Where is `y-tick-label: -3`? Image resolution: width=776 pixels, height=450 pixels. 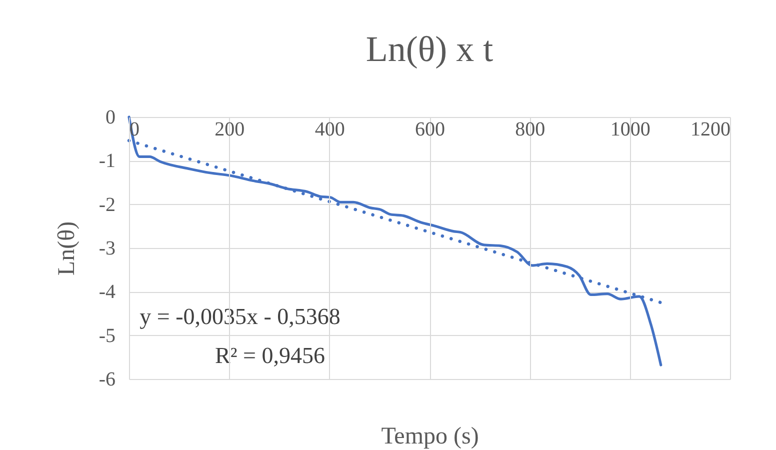 y-tick-label: -3 is located at coordinates (107, 249).